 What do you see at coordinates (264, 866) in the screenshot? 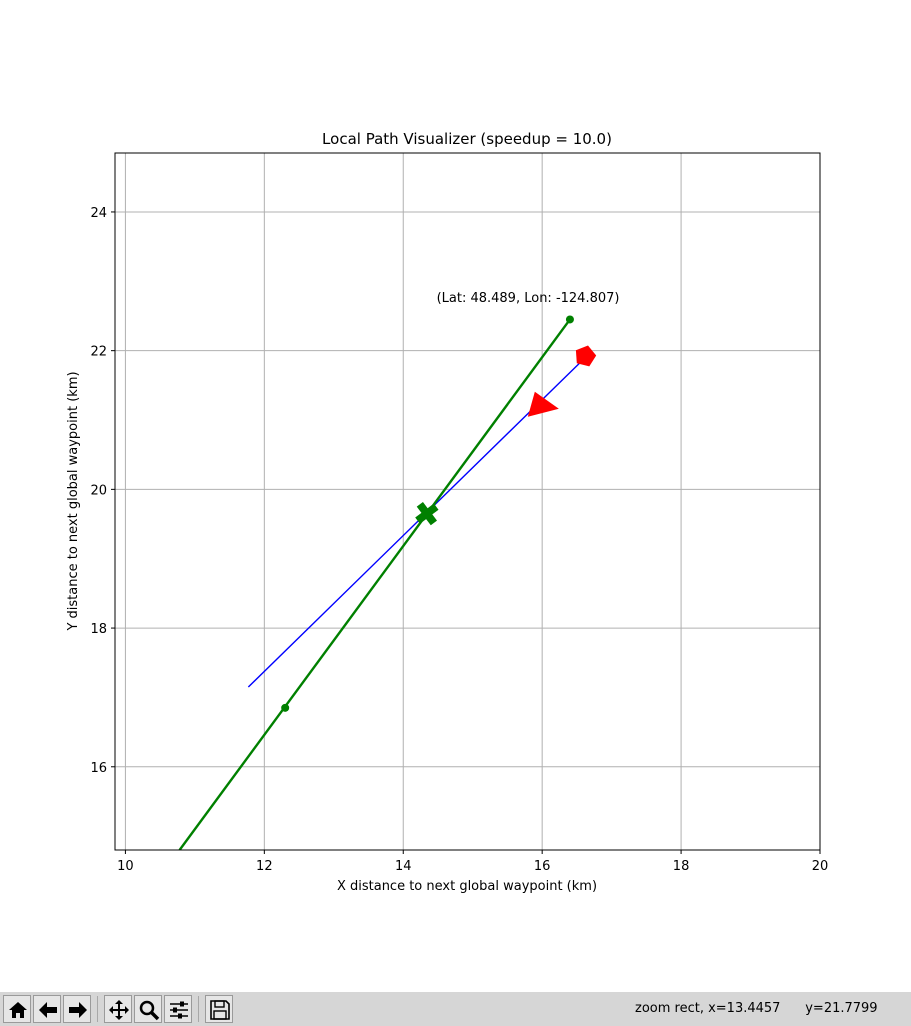
I see `x-tick-label: 12` at bounding box center [264, 866].